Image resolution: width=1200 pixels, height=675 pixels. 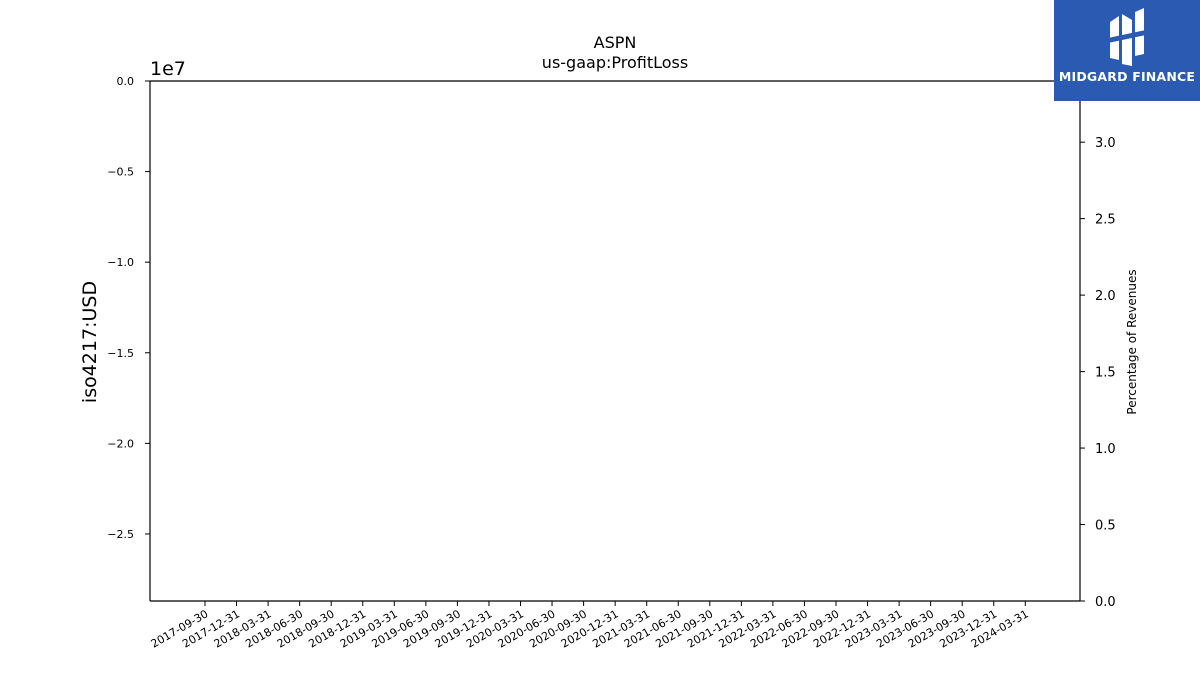 What do you see at coordinates (120, 443) in the screenshot?
I see `y-tick-label: −2.0` at bounding box center [120, 443].